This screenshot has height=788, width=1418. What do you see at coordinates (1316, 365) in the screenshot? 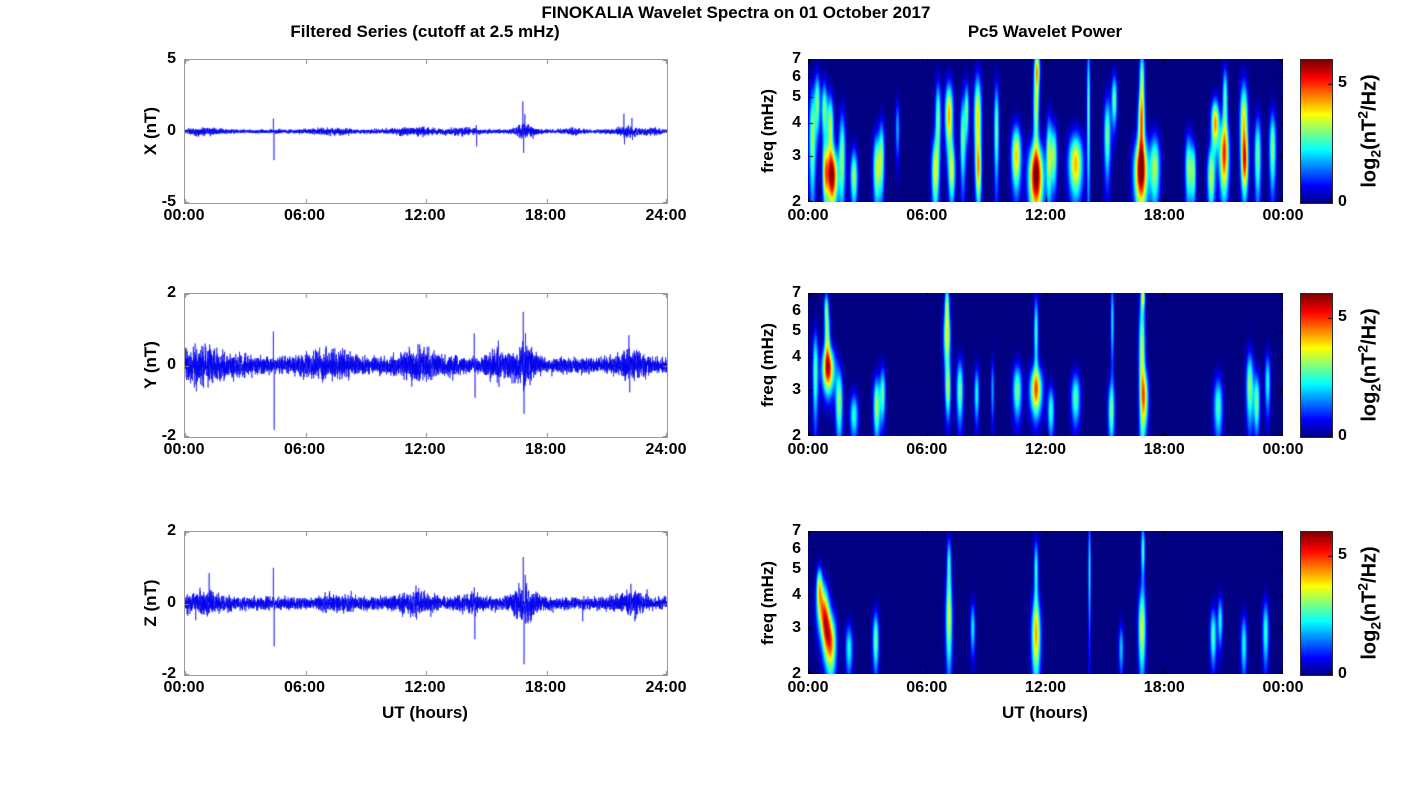
I see `colorbar-y` at bounding box center [1316, 365].